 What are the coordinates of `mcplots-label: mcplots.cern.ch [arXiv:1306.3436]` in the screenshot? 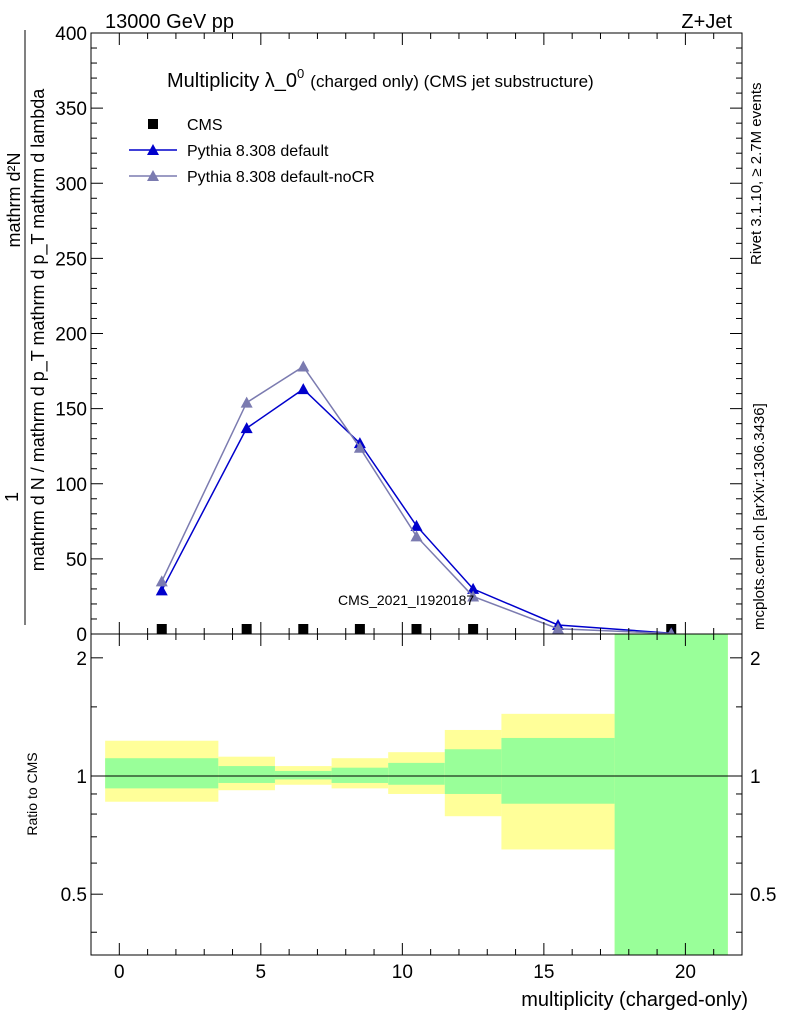 It's located at (759, 516).